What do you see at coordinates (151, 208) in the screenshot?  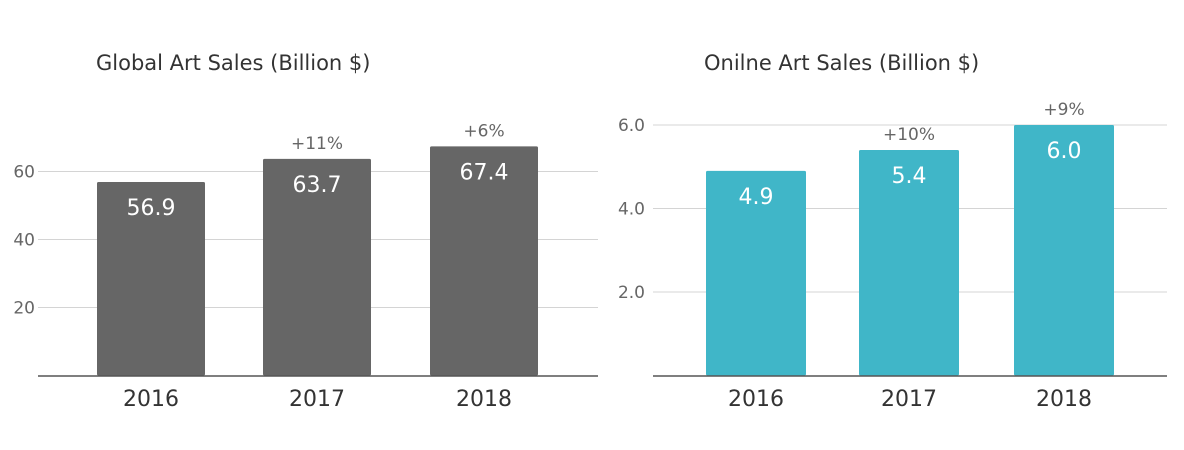 I see `bar-value-label: 56.9` at bounding box center [151, 208].